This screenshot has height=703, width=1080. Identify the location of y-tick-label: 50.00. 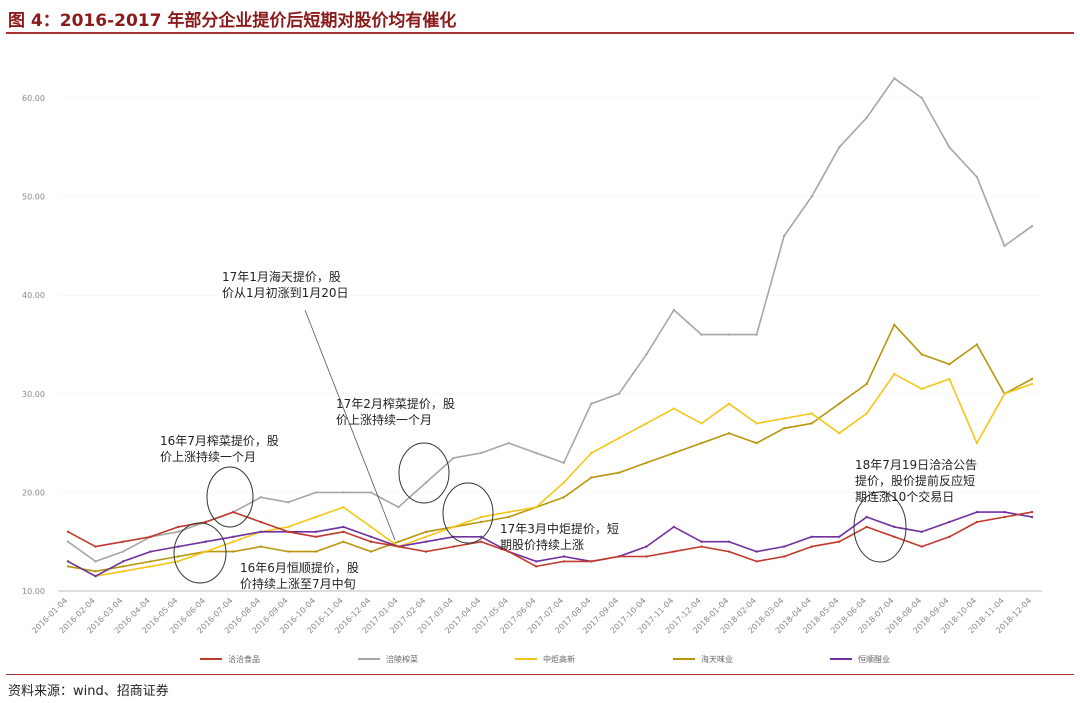
(33, 197).